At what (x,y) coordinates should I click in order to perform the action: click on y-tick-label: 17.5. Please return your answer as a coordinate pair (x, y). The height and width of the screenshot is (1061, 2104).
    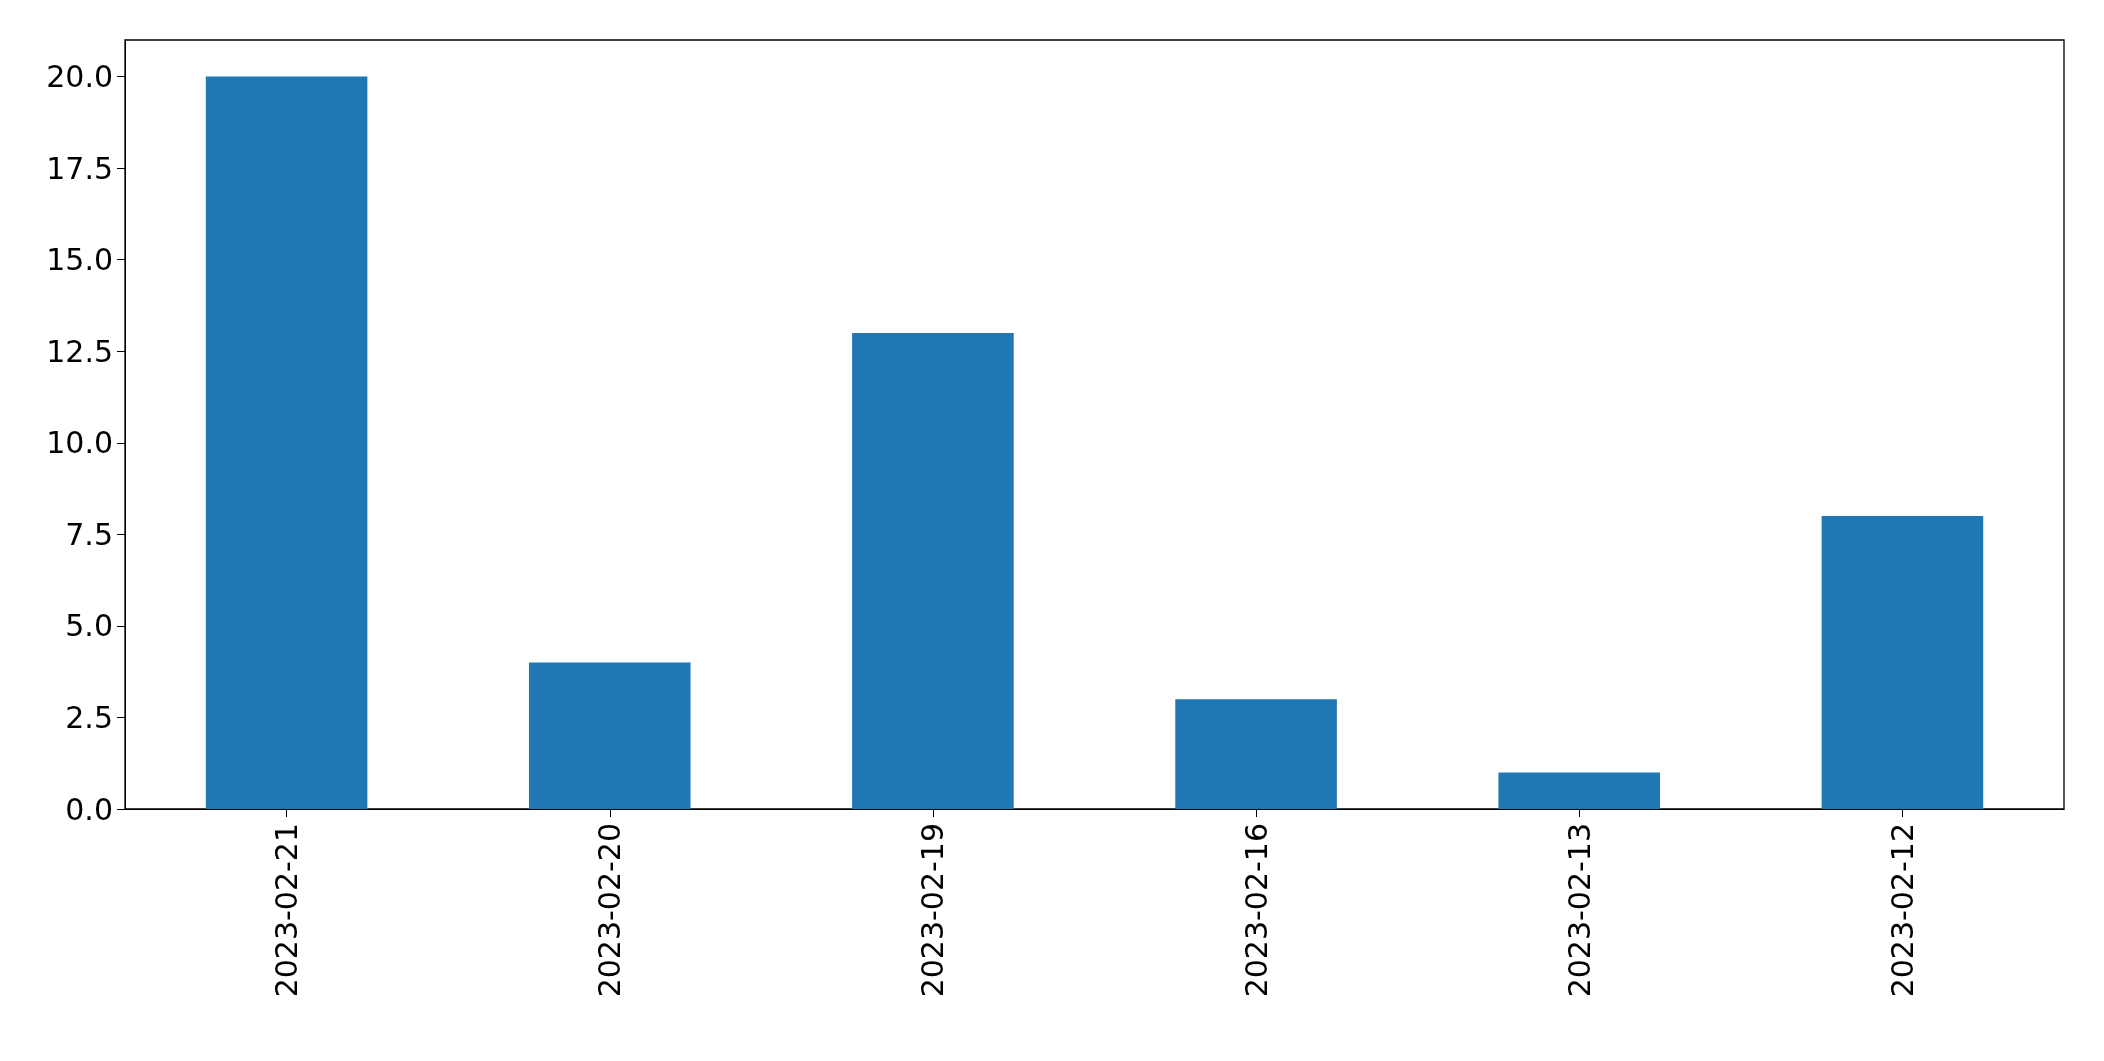
    Looking at the image, I should click on (79, 168).